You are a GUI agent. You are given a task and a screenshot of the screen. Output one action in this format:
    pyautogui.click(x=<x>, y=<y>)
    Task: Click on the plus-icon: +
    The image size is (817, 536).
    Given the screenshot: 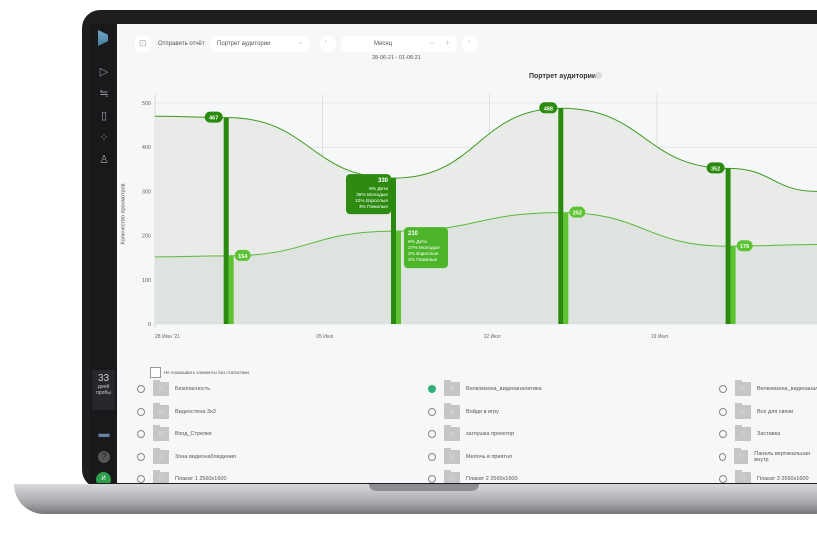 What is the action you would take?
    pyautogui.click(x=448, y=43)
    